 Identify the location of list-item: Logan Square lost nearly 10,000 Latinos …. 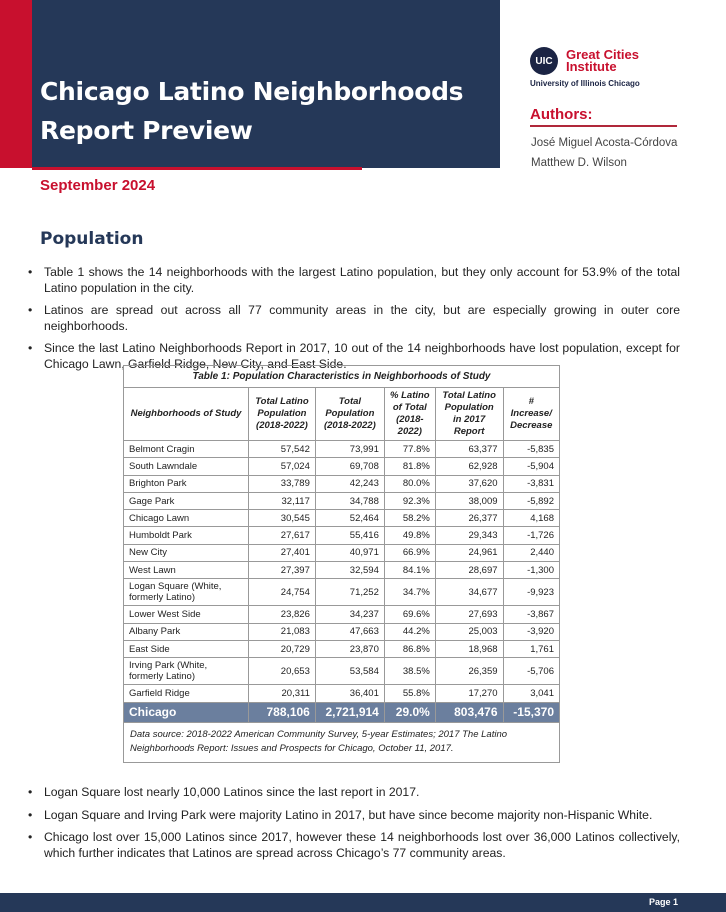
(354, 793).